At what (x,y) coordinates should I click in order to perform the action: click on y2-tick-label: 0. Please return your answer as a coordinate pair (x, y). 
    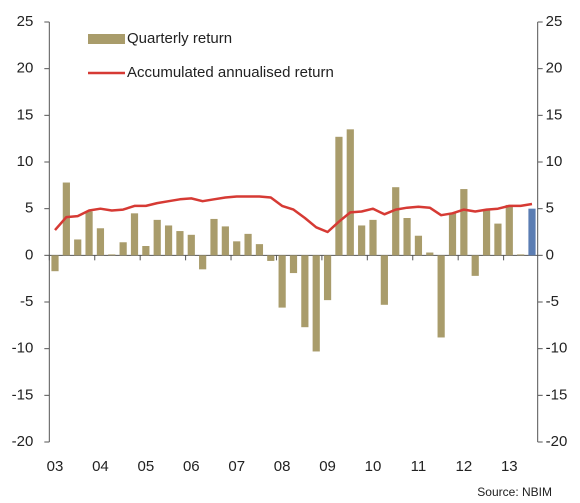
    Looking at the image, I should click on (550, 254).